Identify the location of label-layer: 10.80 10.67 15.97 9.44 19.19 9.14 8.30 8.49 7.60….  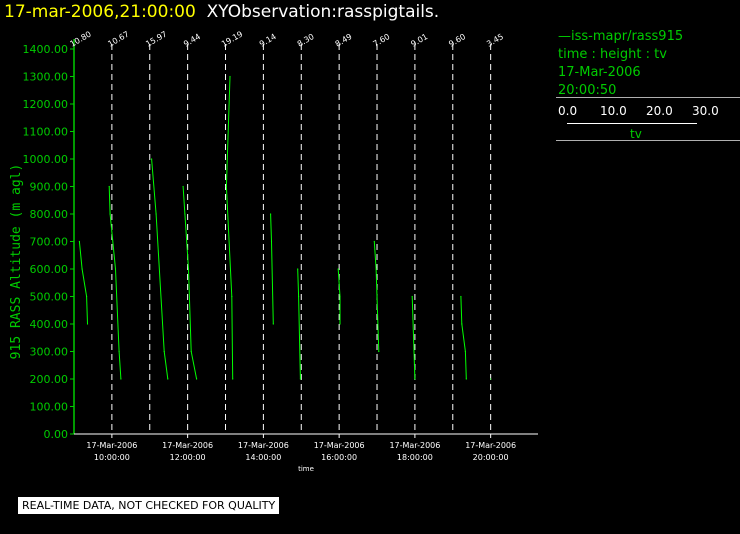
(287, 38).